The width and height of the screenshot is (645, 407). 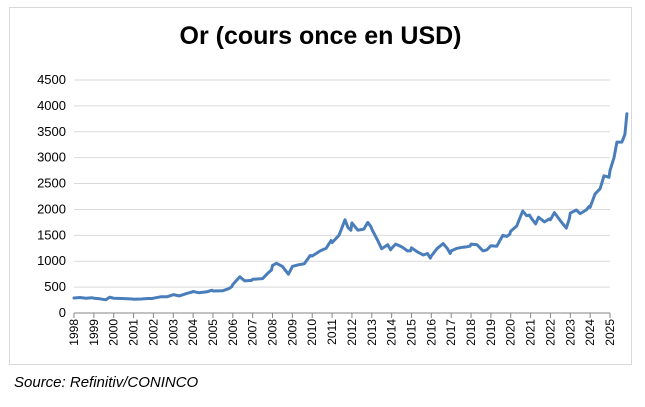 What do you see at coordinates (590, 332) in the screenshot?
I see `x-tick-label: 2024` at bounding box center [590, 332].